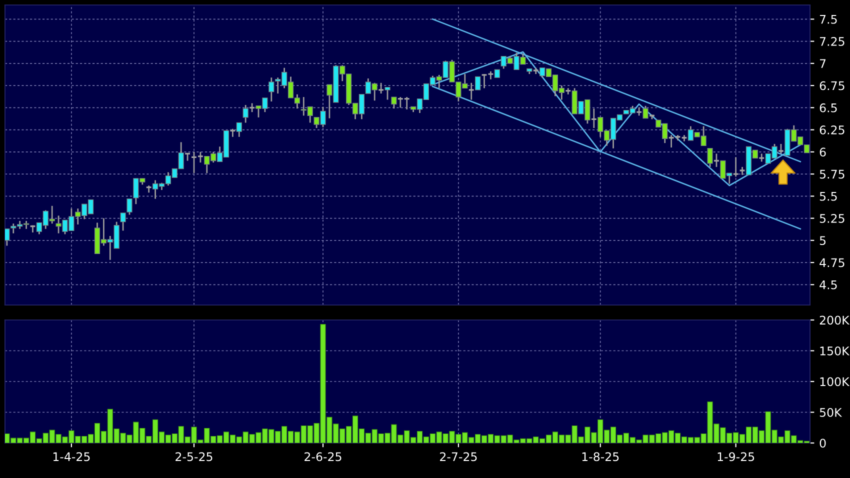 The height and width of the screenshot is (478, 850). What do you see at coordinates (823, 63) in the screenshot?
I see `y-tick-label: 7` at bounding box center [823, 63].